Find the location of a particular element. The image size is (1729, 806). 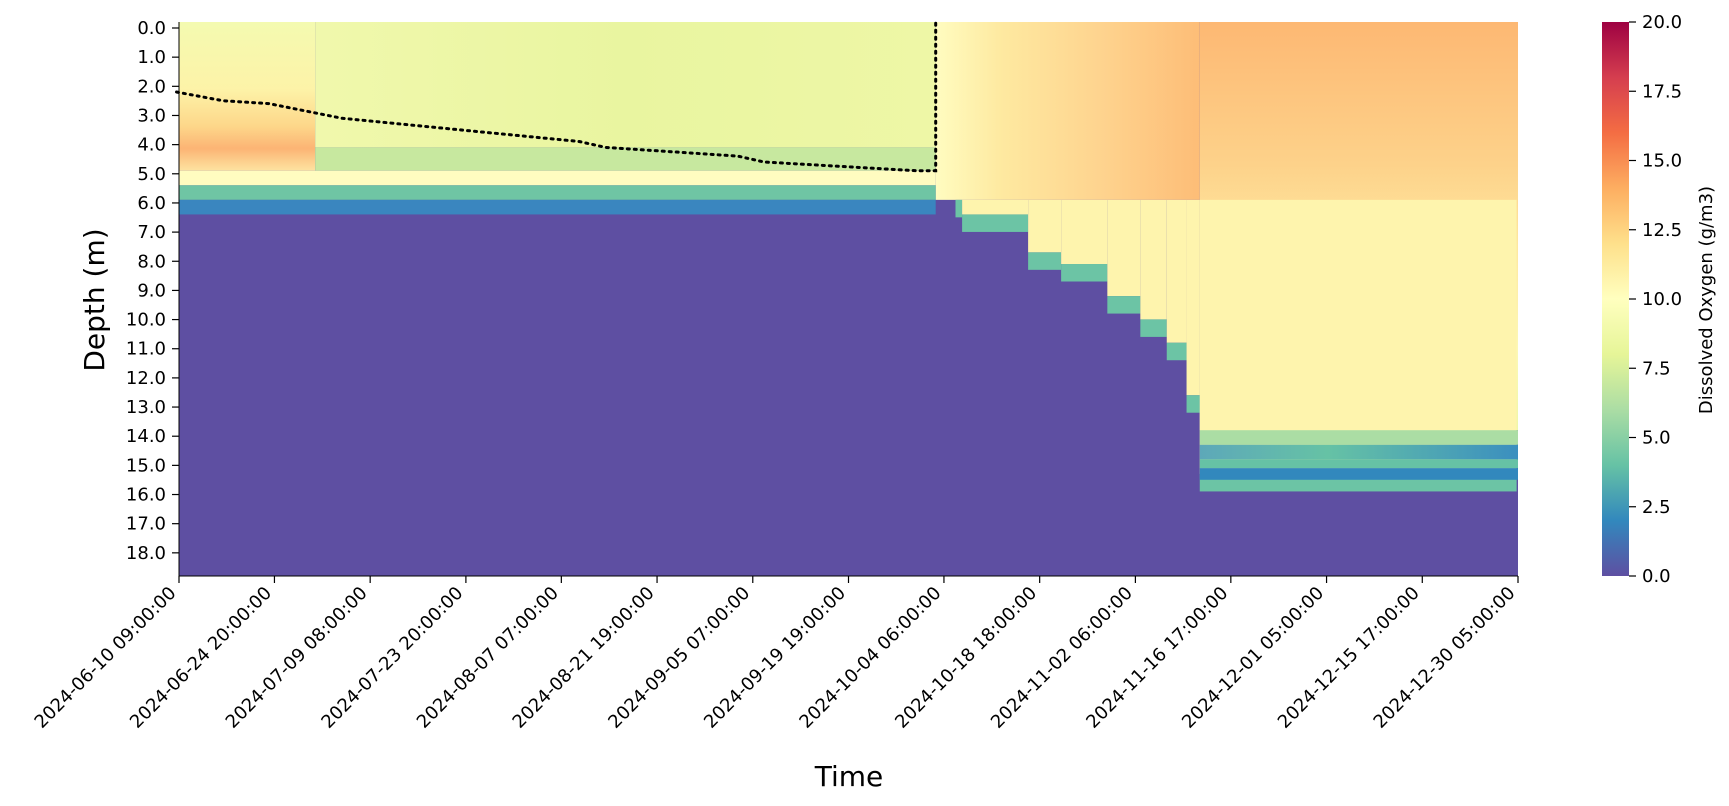

colorbar-tick-label: 15.0 is located at coordinates (1662, 161).